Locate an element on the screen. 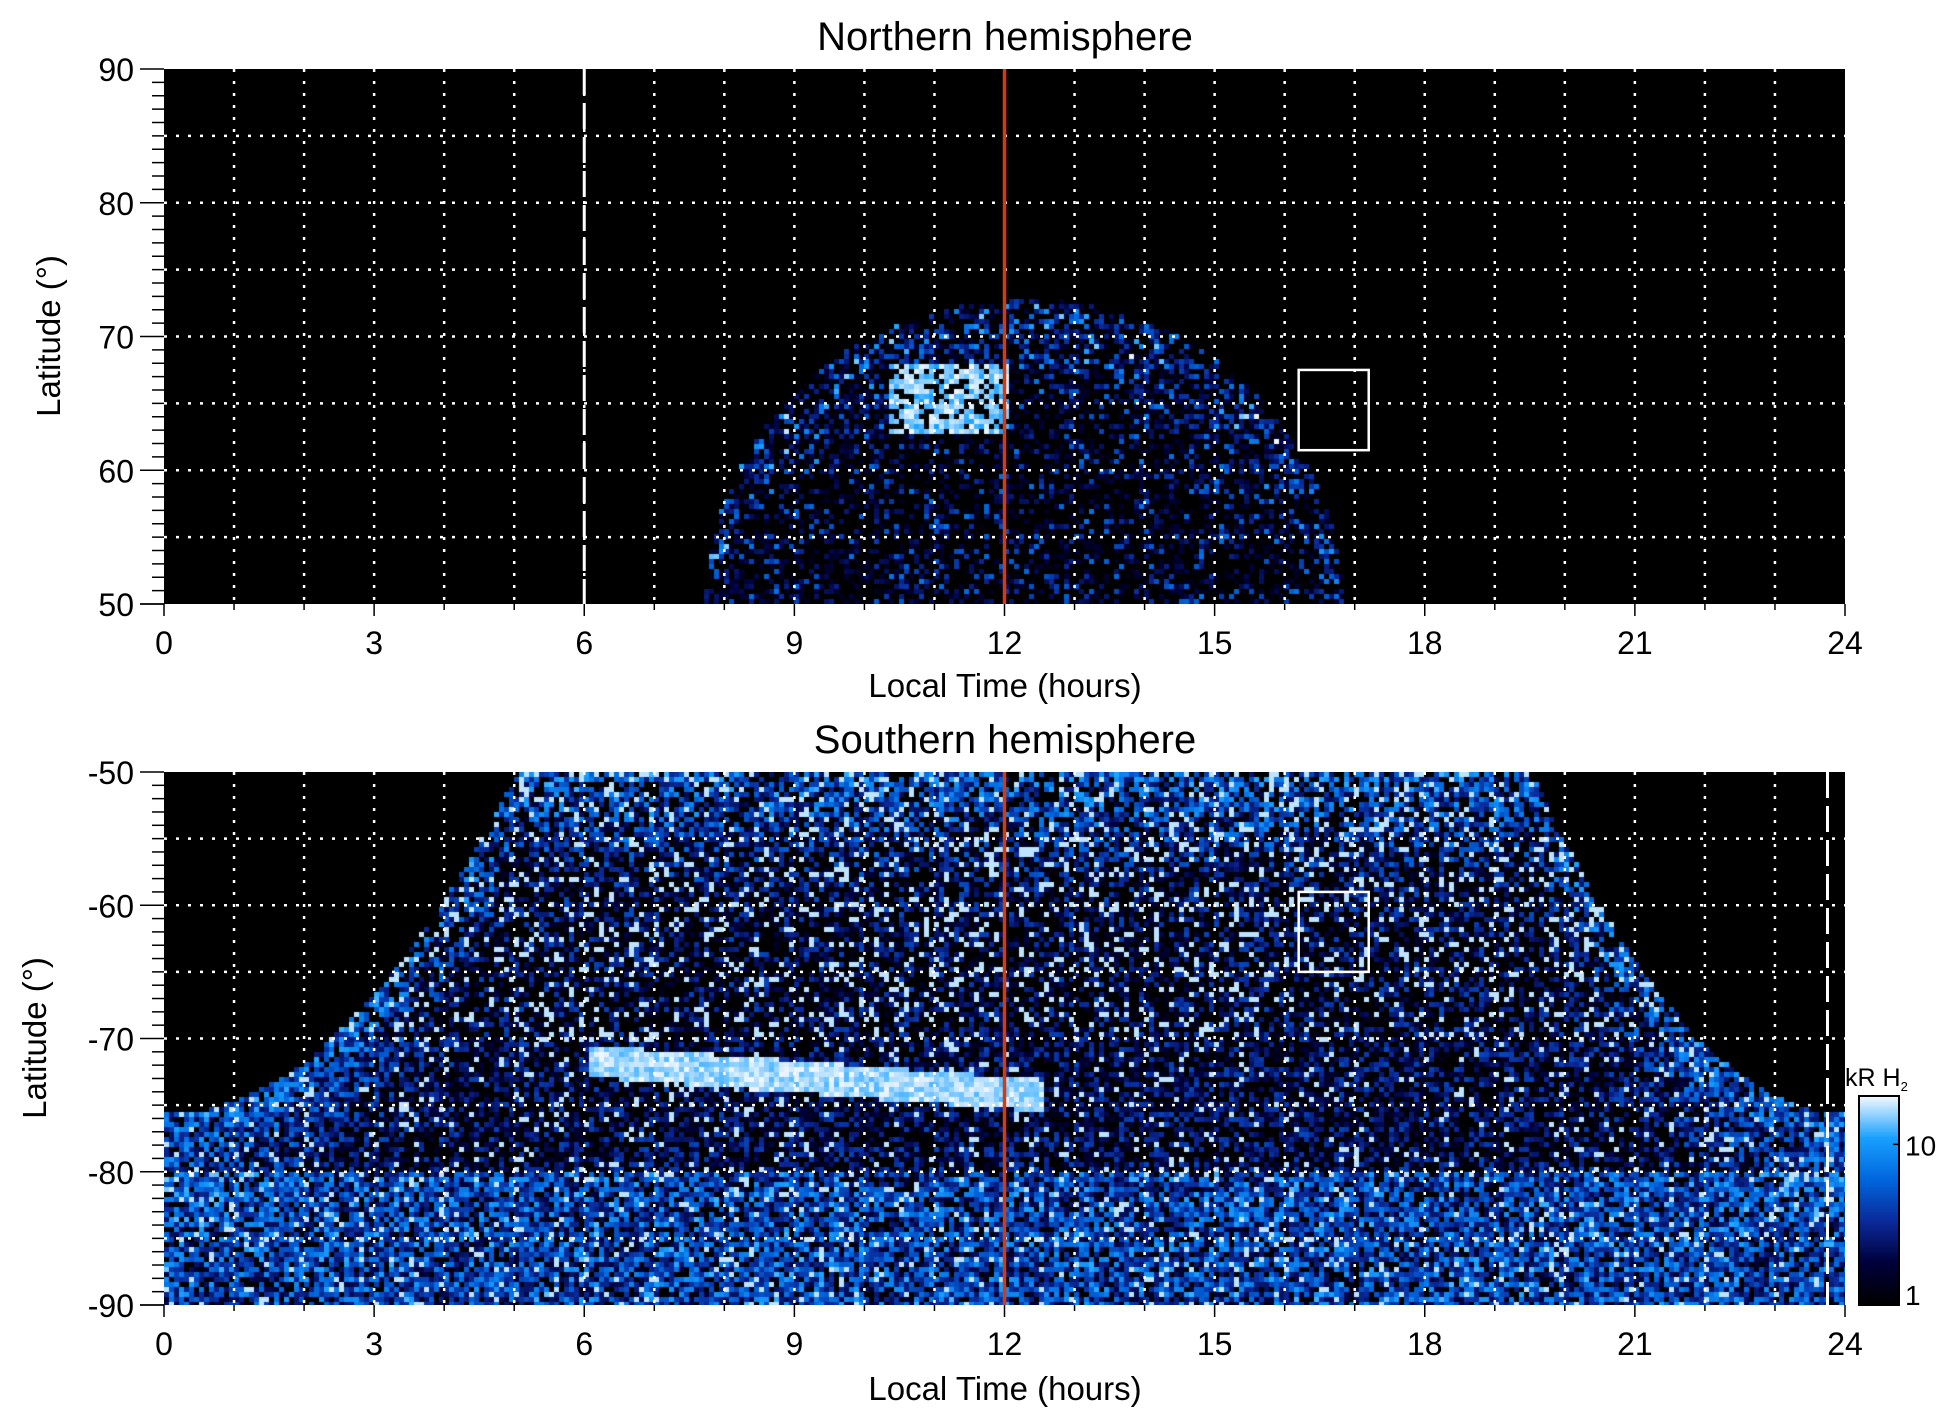  south-xlabel: Local Time (hours) is located at coordinates (1004, 1388).